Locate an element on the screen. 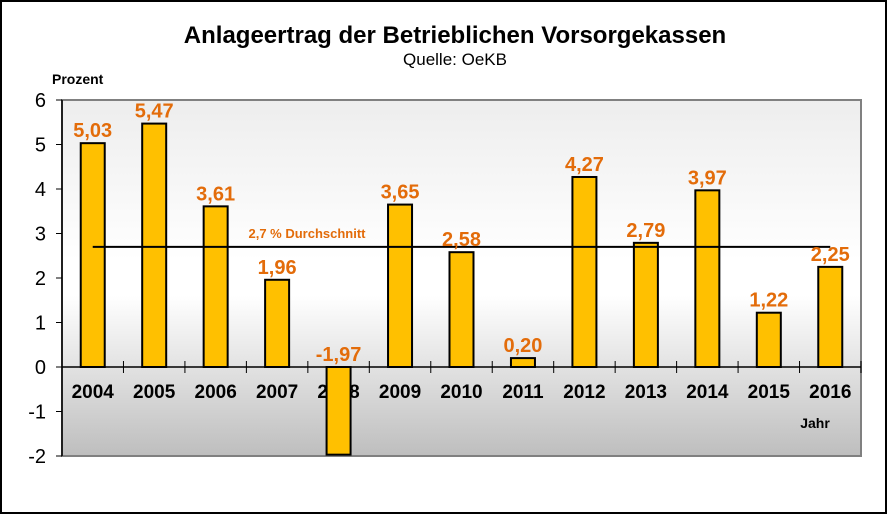  data-label: 3,61 is located at coordinates (215, 194).